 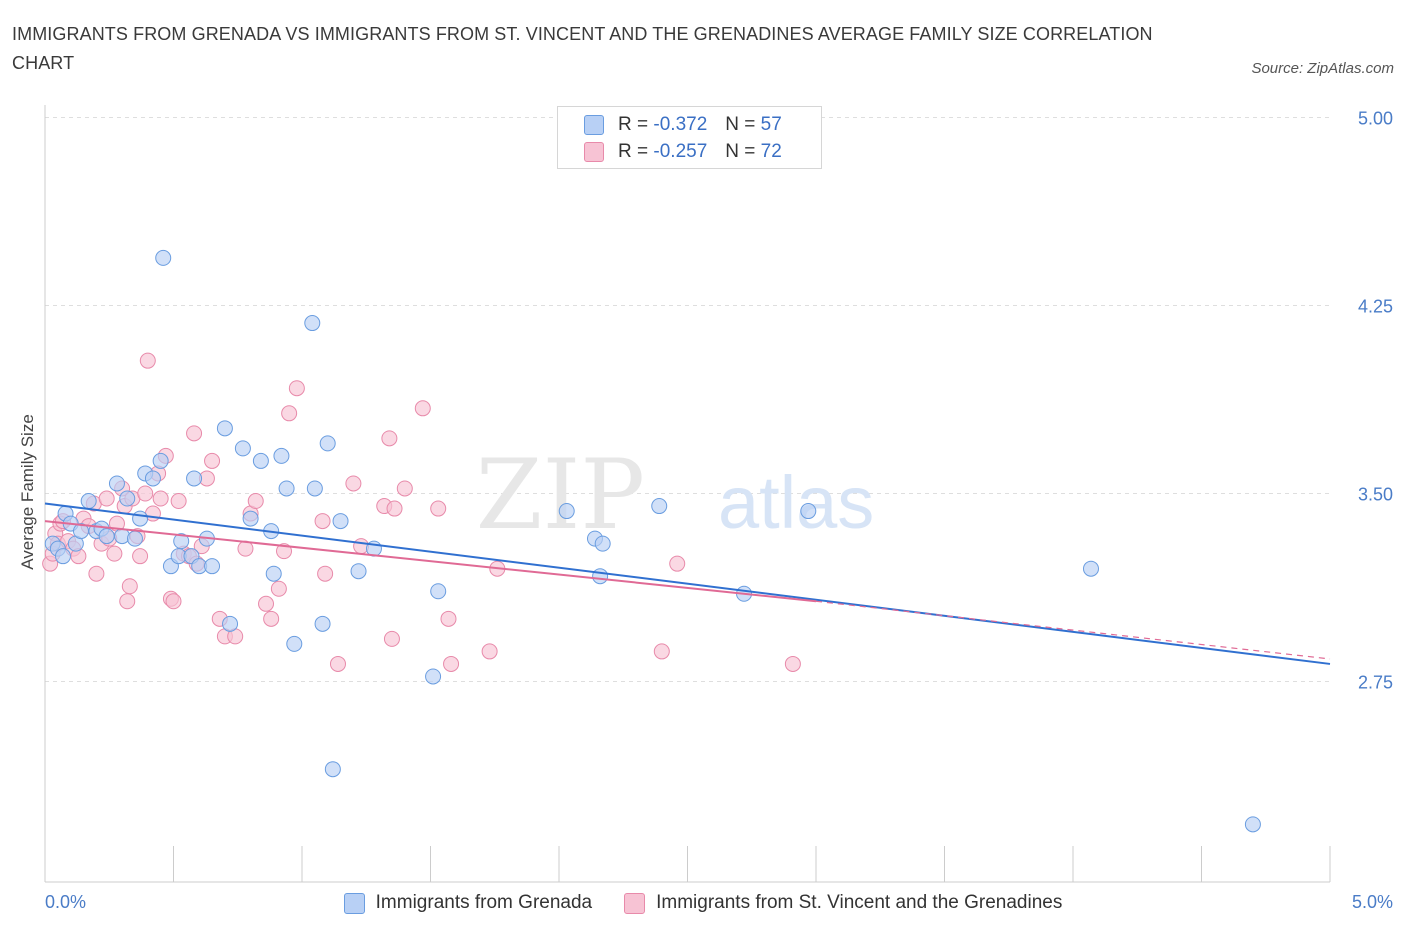 I want to click on watermark-zip: ZIP, so click(x=560, y=495).